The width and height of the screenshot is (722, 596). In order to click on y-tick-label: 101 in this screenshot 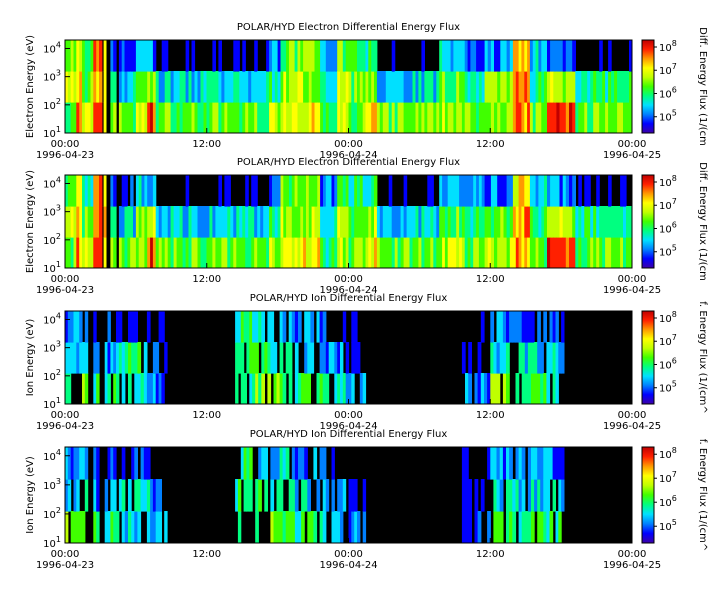, I will do `click(52, 403)`.